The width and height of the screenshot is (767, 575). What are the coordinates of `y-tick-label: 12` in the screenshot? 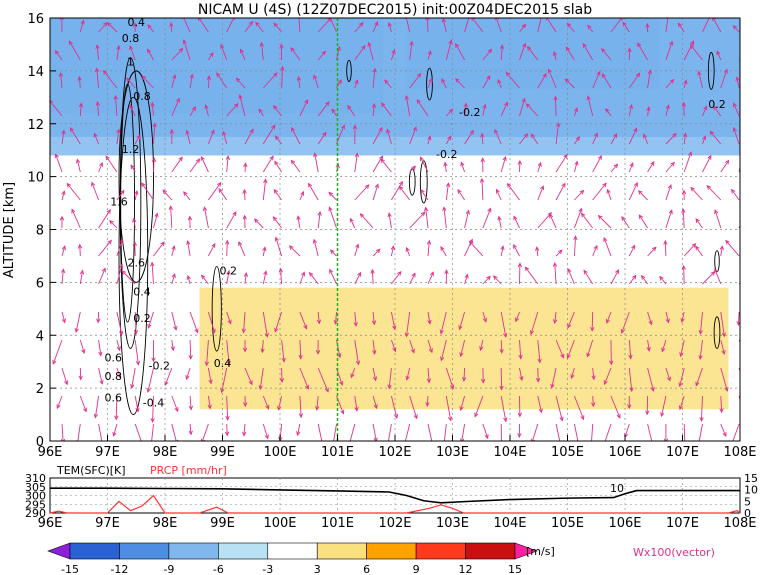 It's located at (35, 125).